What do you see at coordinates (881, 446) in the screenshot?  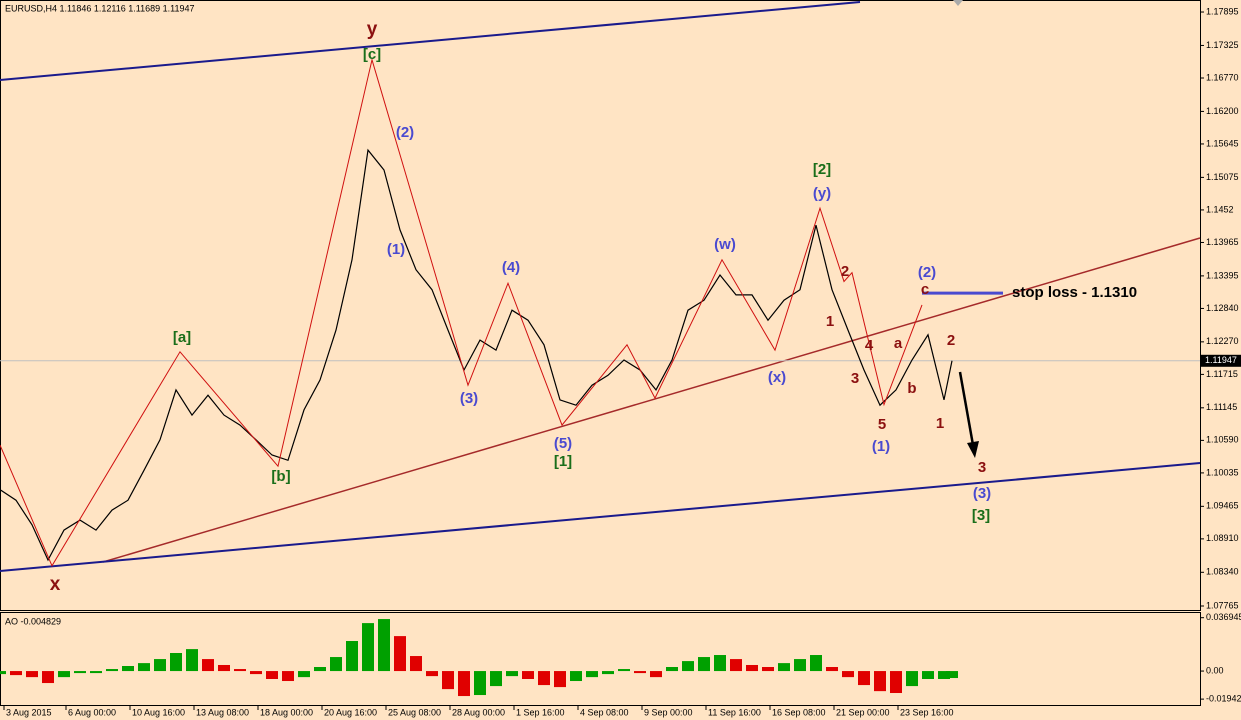 I see `wave-label: (1)` at bounding box center [881, 446].